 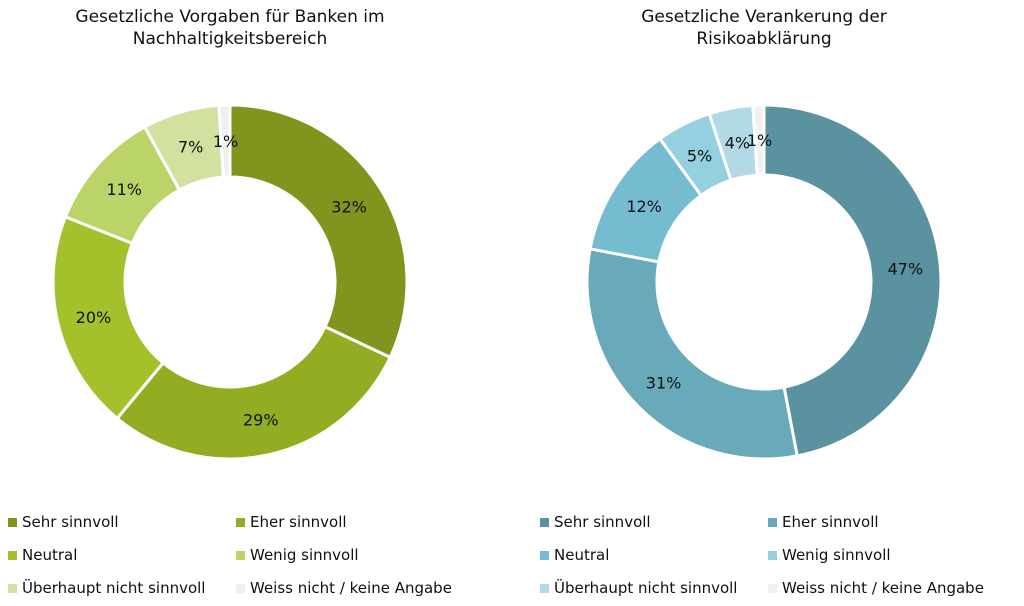 I want to click on legend-item-left-5: Weiss nicht / keine Angabe, so click(x=344, y=588).